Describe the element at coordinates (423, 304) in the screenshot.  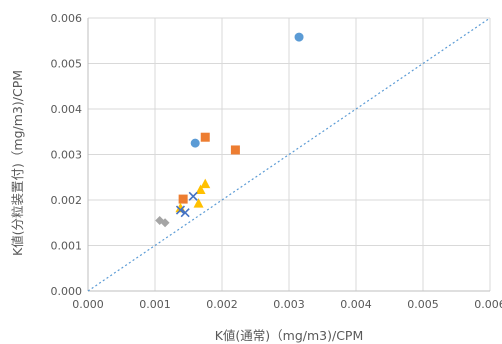
I see `x-tick-label: 0.005` at that location.